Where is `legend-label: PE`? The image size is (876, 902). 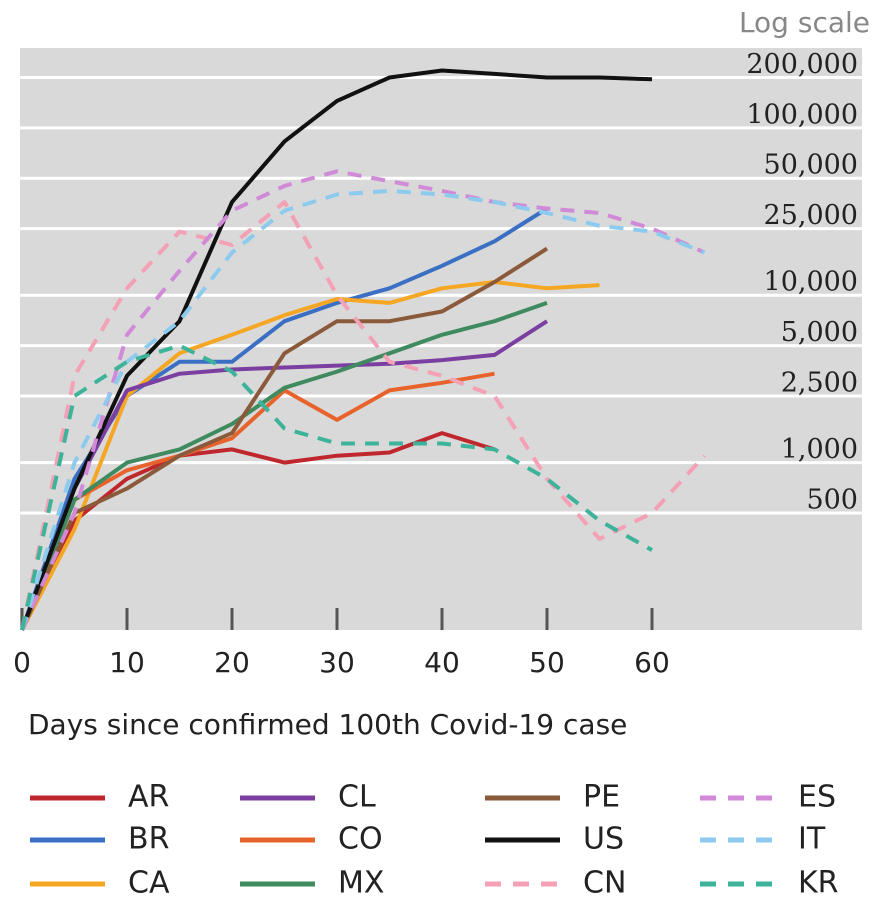
legend-label: PE is located at coordinates (601, 797).